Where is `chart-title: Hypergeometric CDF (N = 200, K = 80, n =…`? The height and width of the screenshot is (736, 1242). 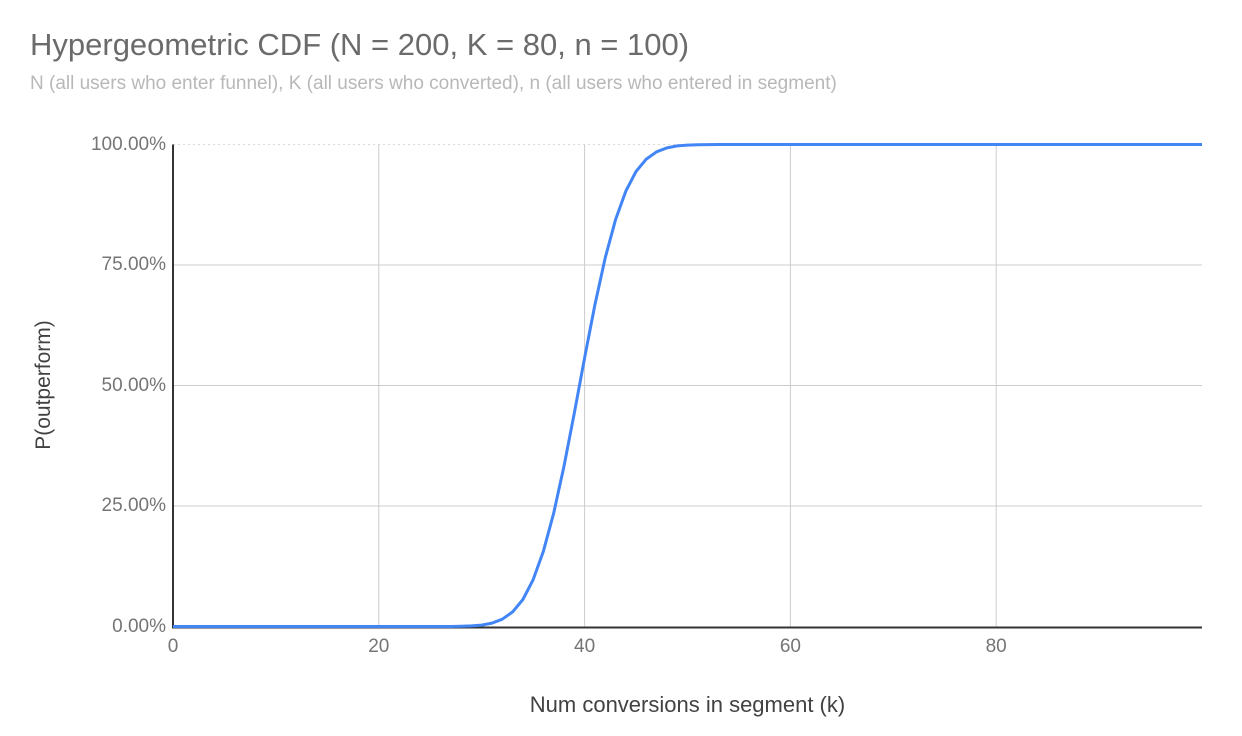 chart-title: Hypergeometric CDF (N = 200, K = 80, n =… is located at coordinates (360, 44).